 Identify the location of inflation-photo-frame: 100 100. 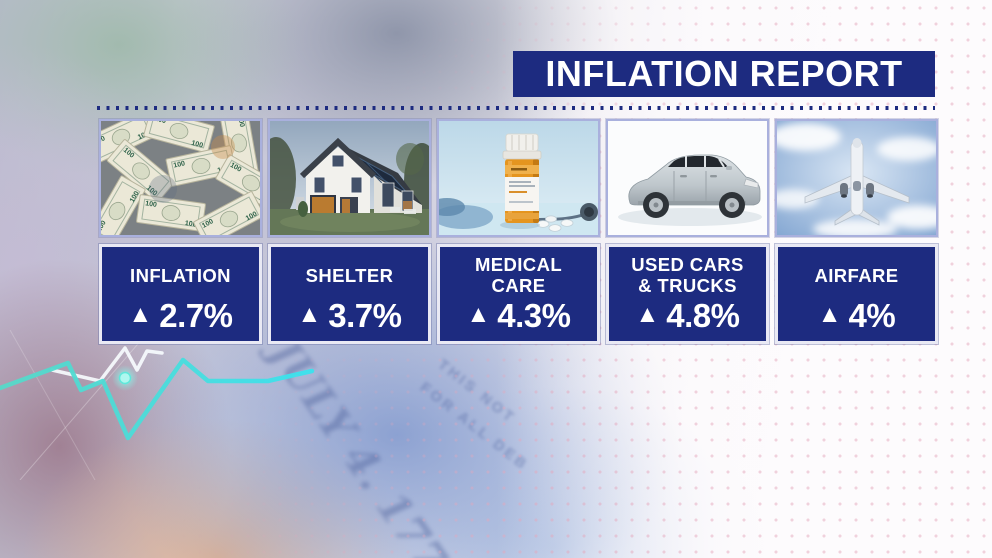
(180, 178).